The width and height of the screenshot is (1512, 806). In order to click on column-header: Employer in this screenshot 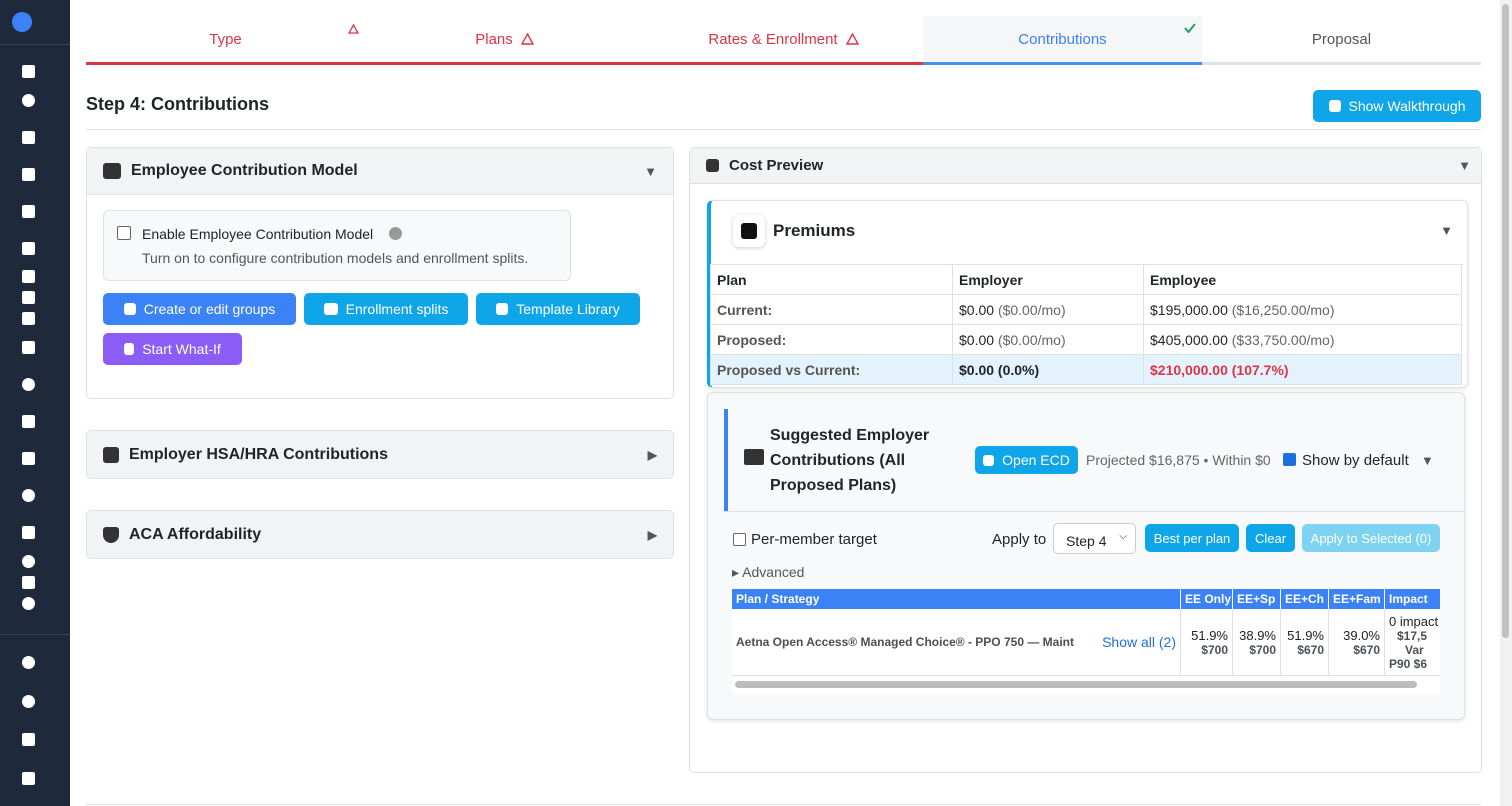, I will do `click(1048, 280)`.